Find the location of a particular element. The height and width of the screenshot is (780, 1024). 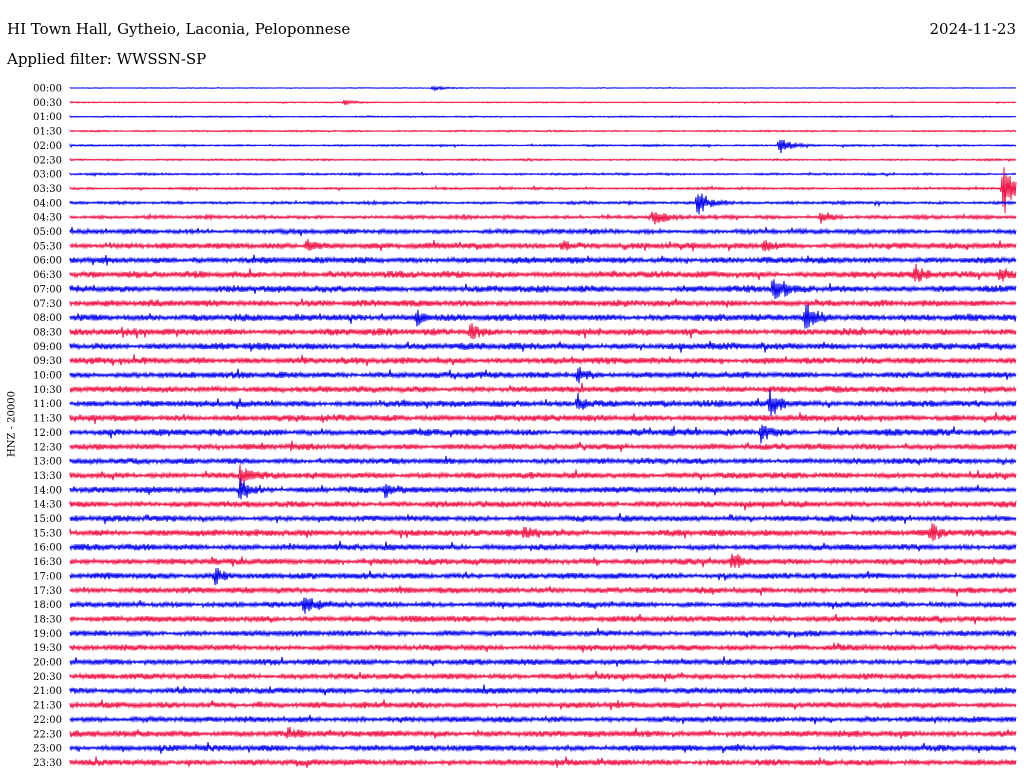

row-time-label: 01:00 is located at coordinates (47, 117).